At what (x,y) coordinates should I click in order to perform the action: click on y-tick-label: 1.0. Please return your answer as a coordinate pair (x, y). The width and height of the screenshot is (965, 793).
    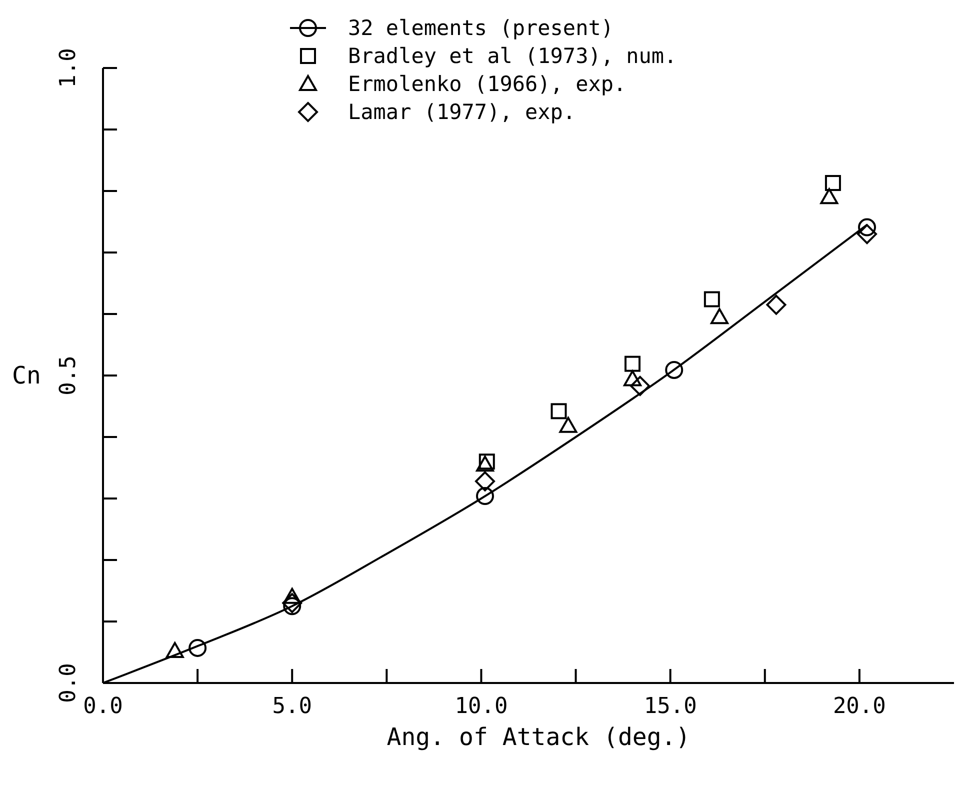
    Looking at the image, I should click on (68, 68).